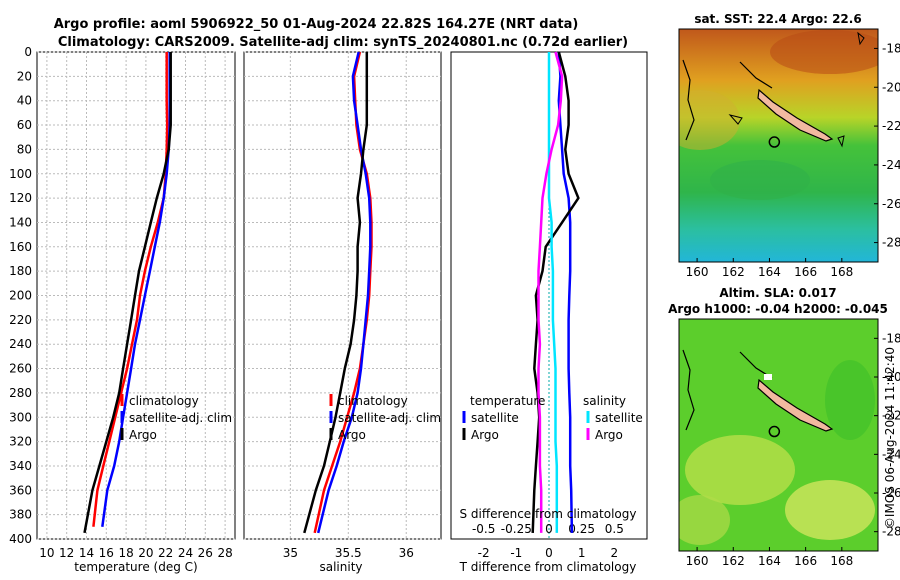  I want to click on sla-longitude-ticks: 160 162 164 166 168, so click(769, 557).